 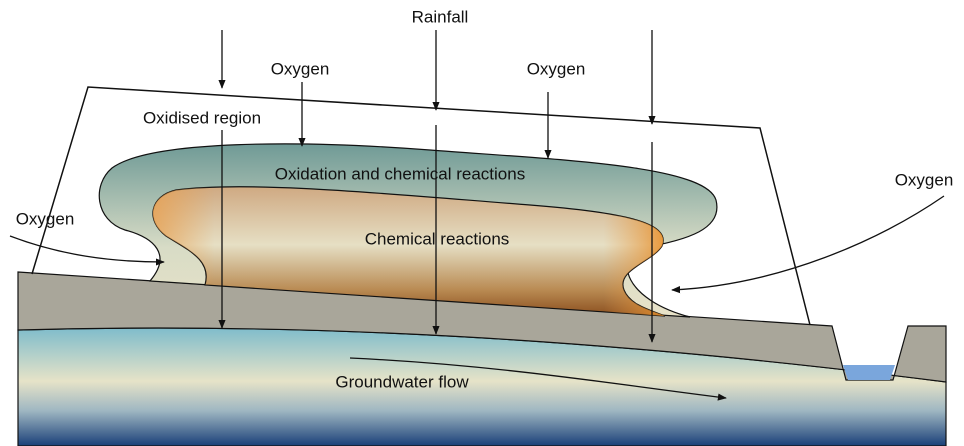 What do you see at coordinates (440, 16) in the screenshot?
I see `label: Rainfall` at bounding box center [440, 16].